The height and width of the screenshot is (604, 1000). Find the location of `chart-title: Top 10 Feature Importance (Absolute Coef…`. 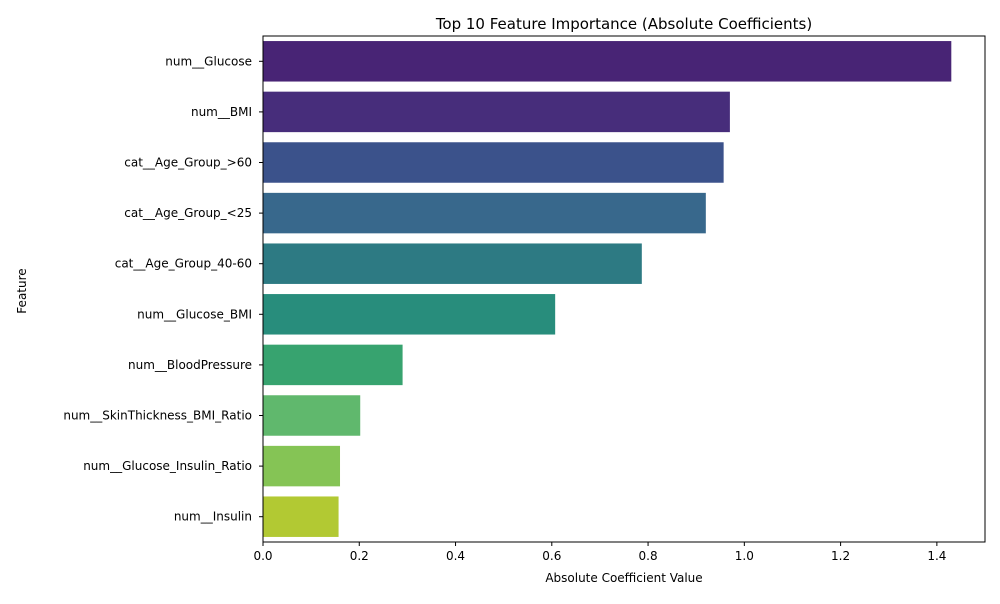

chart-title: Top 10 Feature Importance (Absolute Coef… is located at coordinates (623, 24).